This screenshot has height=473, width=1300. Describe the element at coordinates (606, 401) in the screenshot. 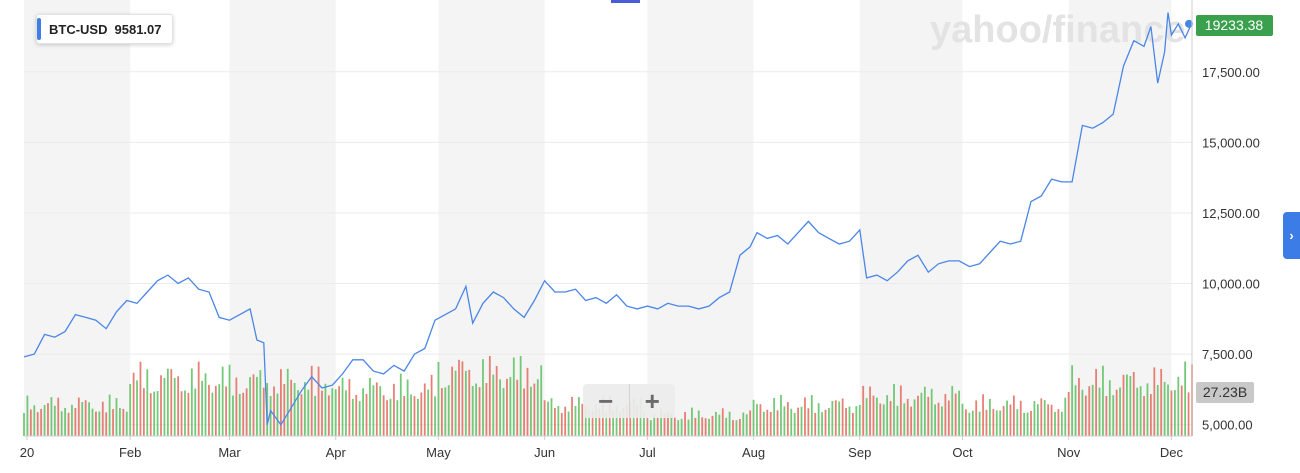

I see `zoom-out-button: −` at that location.